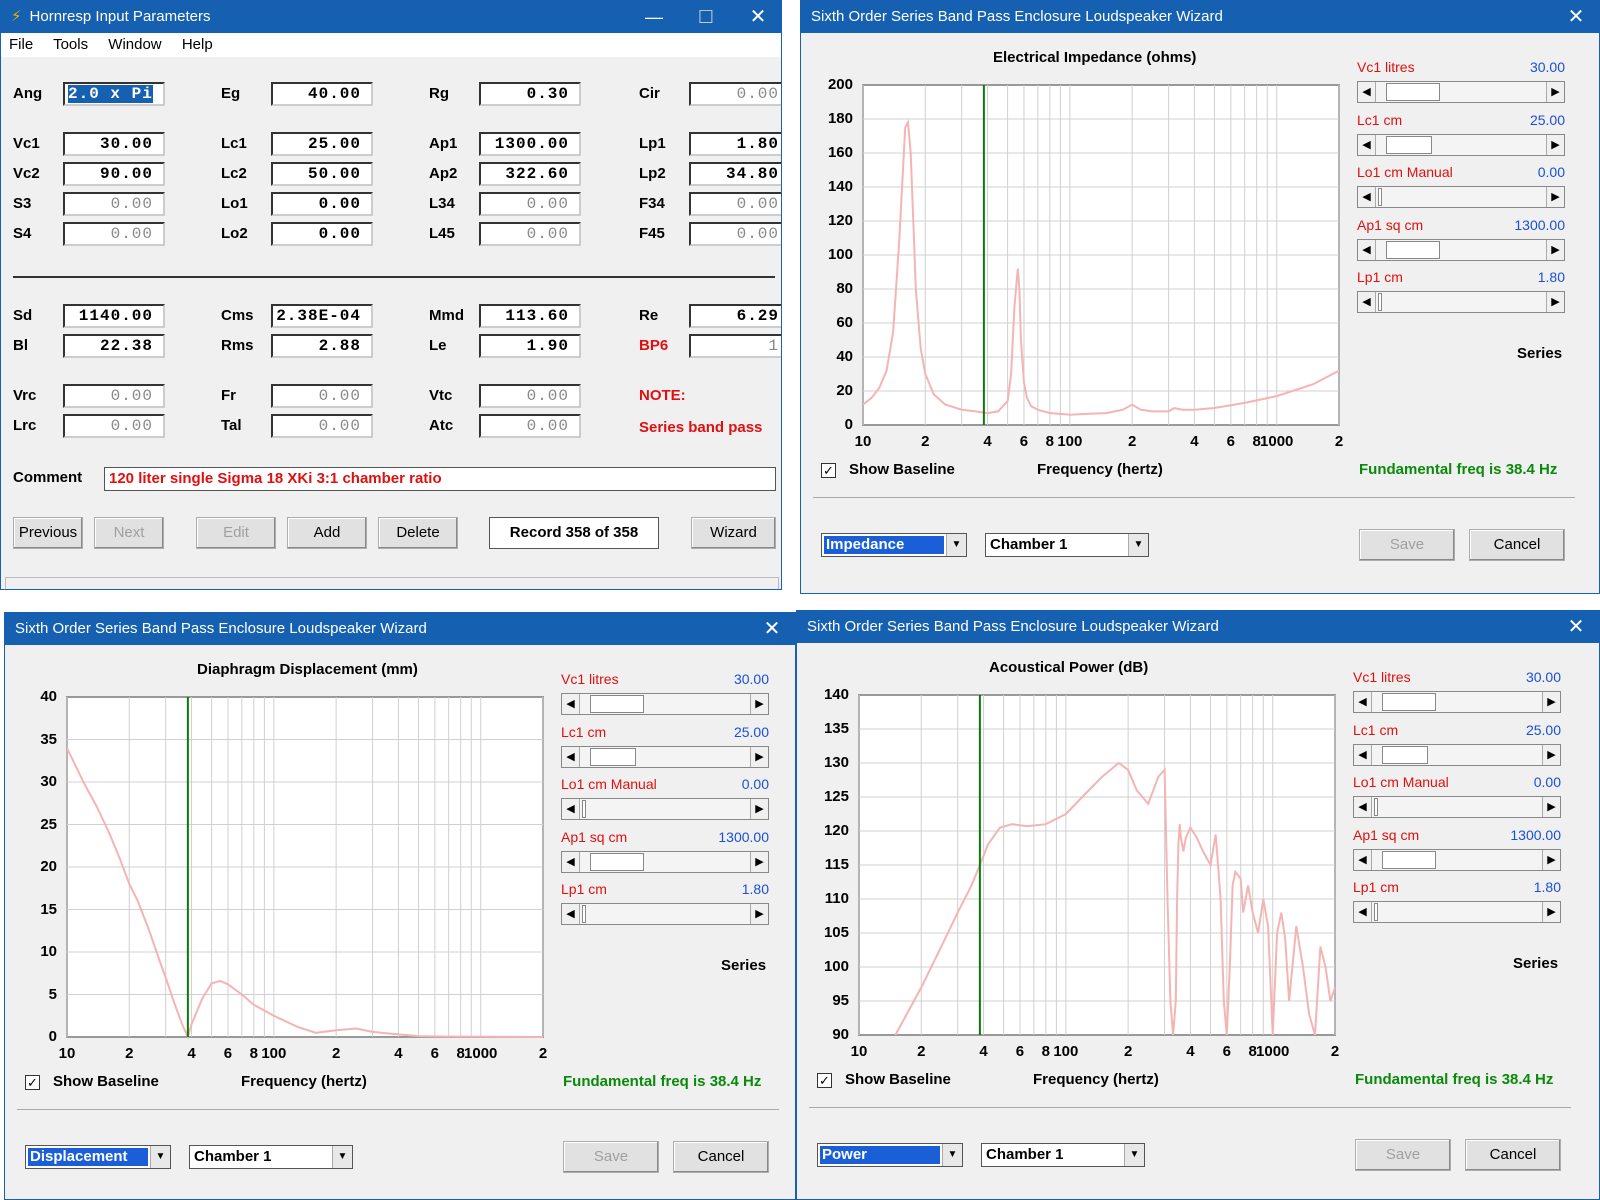 The height and width of the screenshot is (1200, 1600). Describe the element at coordinates (530, 94) in the screenshot. I see `param-field-rg: 0.30` at that location.